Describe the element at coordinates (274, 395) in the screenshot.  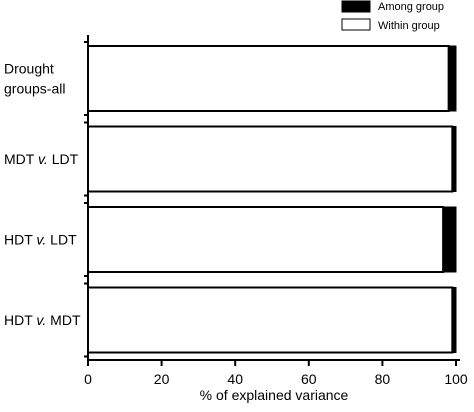
I see `x-axis-title: % of explained variance` at that location.